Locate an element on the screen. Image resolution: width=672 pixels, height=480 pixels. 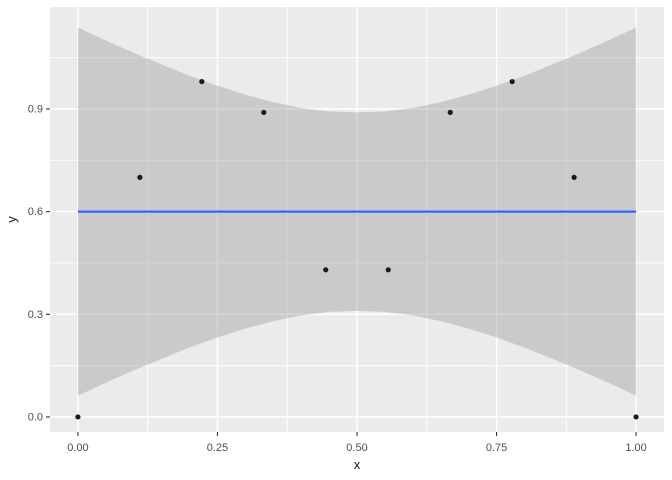
y-tick-label: 0.9 is located at coordinates (35, 109).